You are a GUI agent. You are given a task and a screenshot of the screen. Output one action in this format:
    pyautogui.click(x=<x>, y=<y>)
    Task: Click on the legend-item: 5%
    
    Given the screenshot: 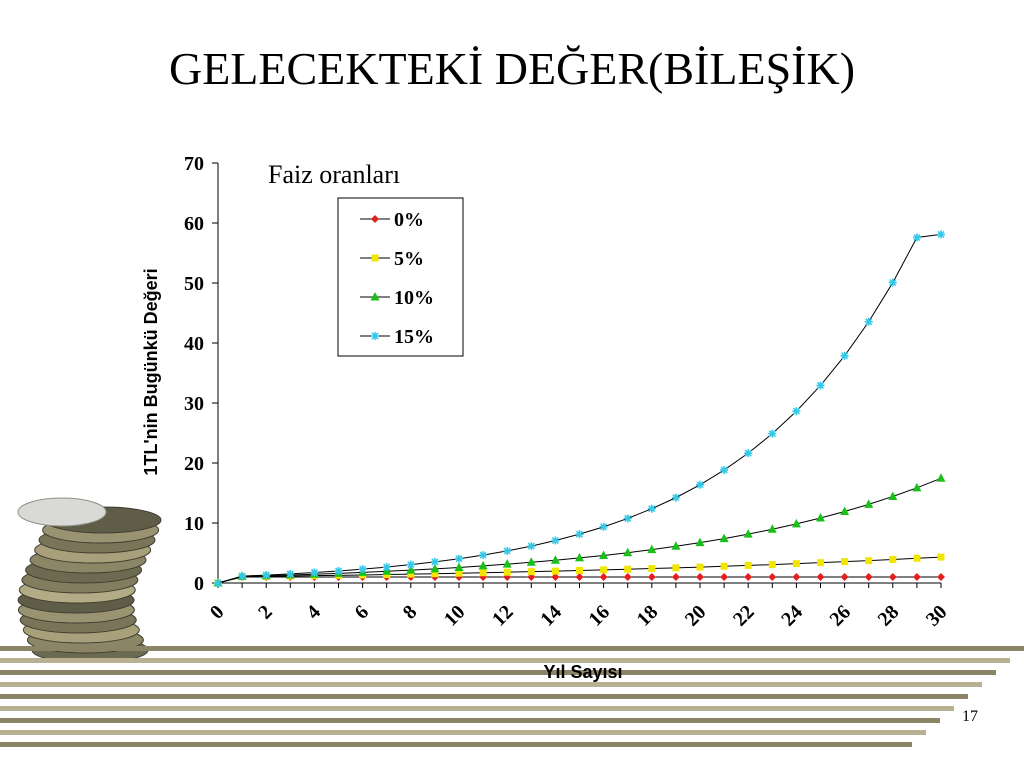 What is the action you would take?
    pyautogui.click(x=392, y=259)
    